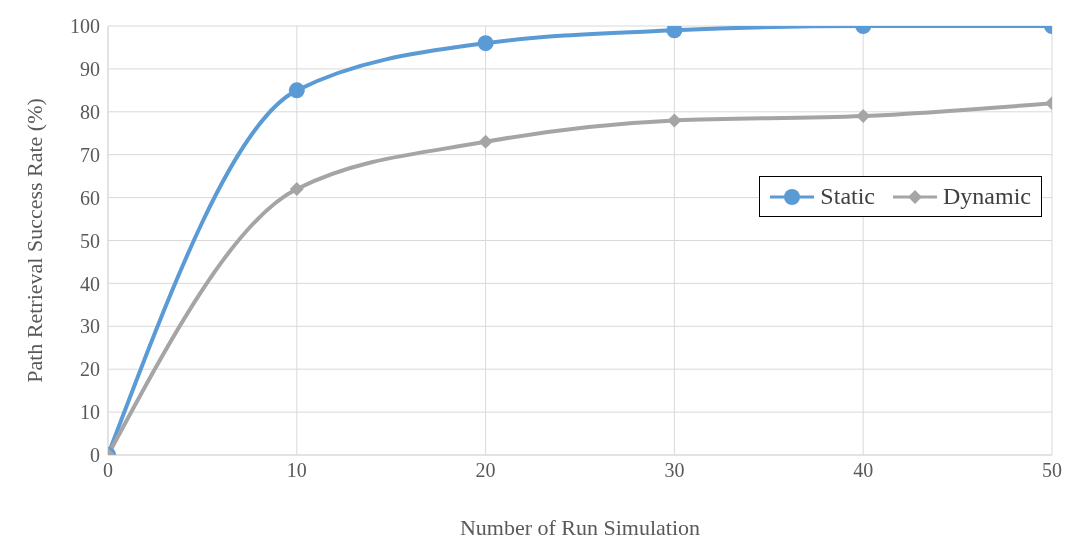 This screenshot has height=553, width=1080. What do you see at coordinates (296, 470) in the screenshot?
I see `x-tick-label: 10` at bounding box center [296, 470].